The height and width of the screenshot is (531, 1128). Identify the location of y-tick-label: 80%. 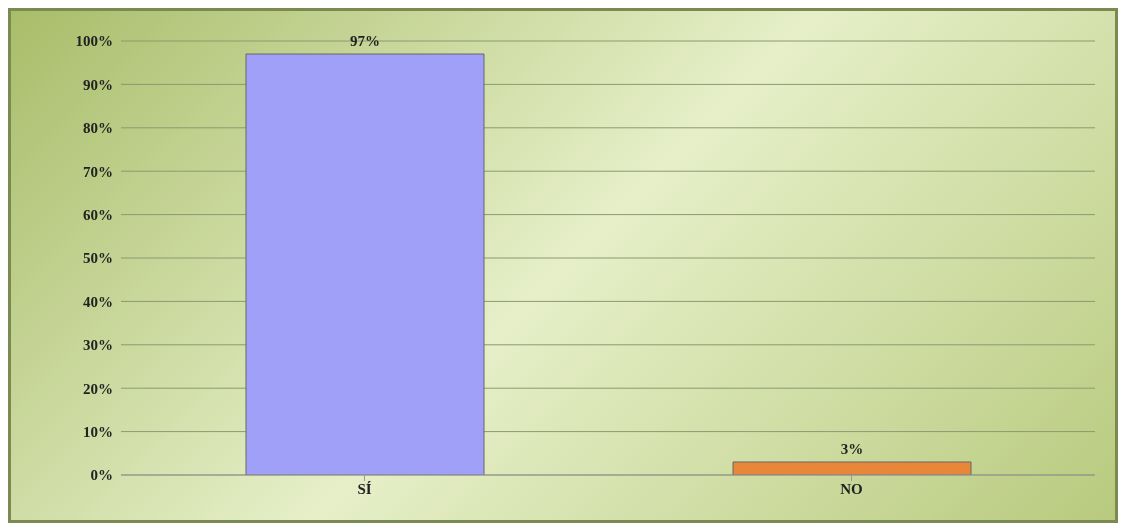
(98, 128).